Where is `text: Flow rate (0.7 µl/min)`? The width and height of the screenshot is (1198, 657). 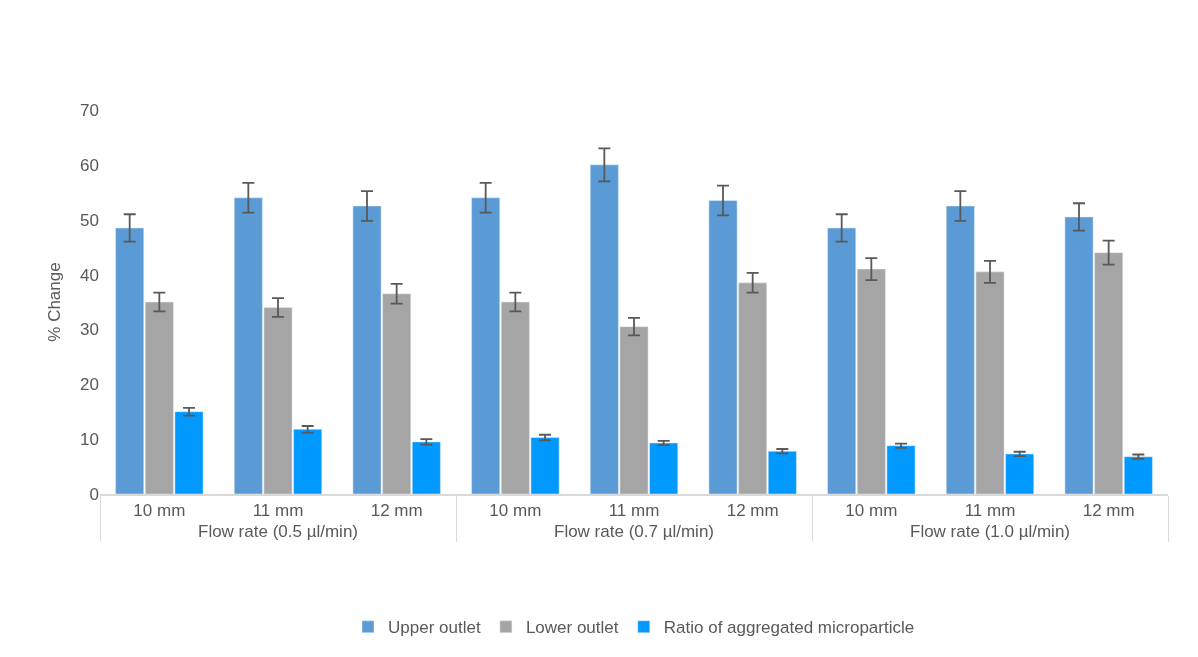 text: Flow rate (0.7 µl/min) is located at coordinates (634, 532).